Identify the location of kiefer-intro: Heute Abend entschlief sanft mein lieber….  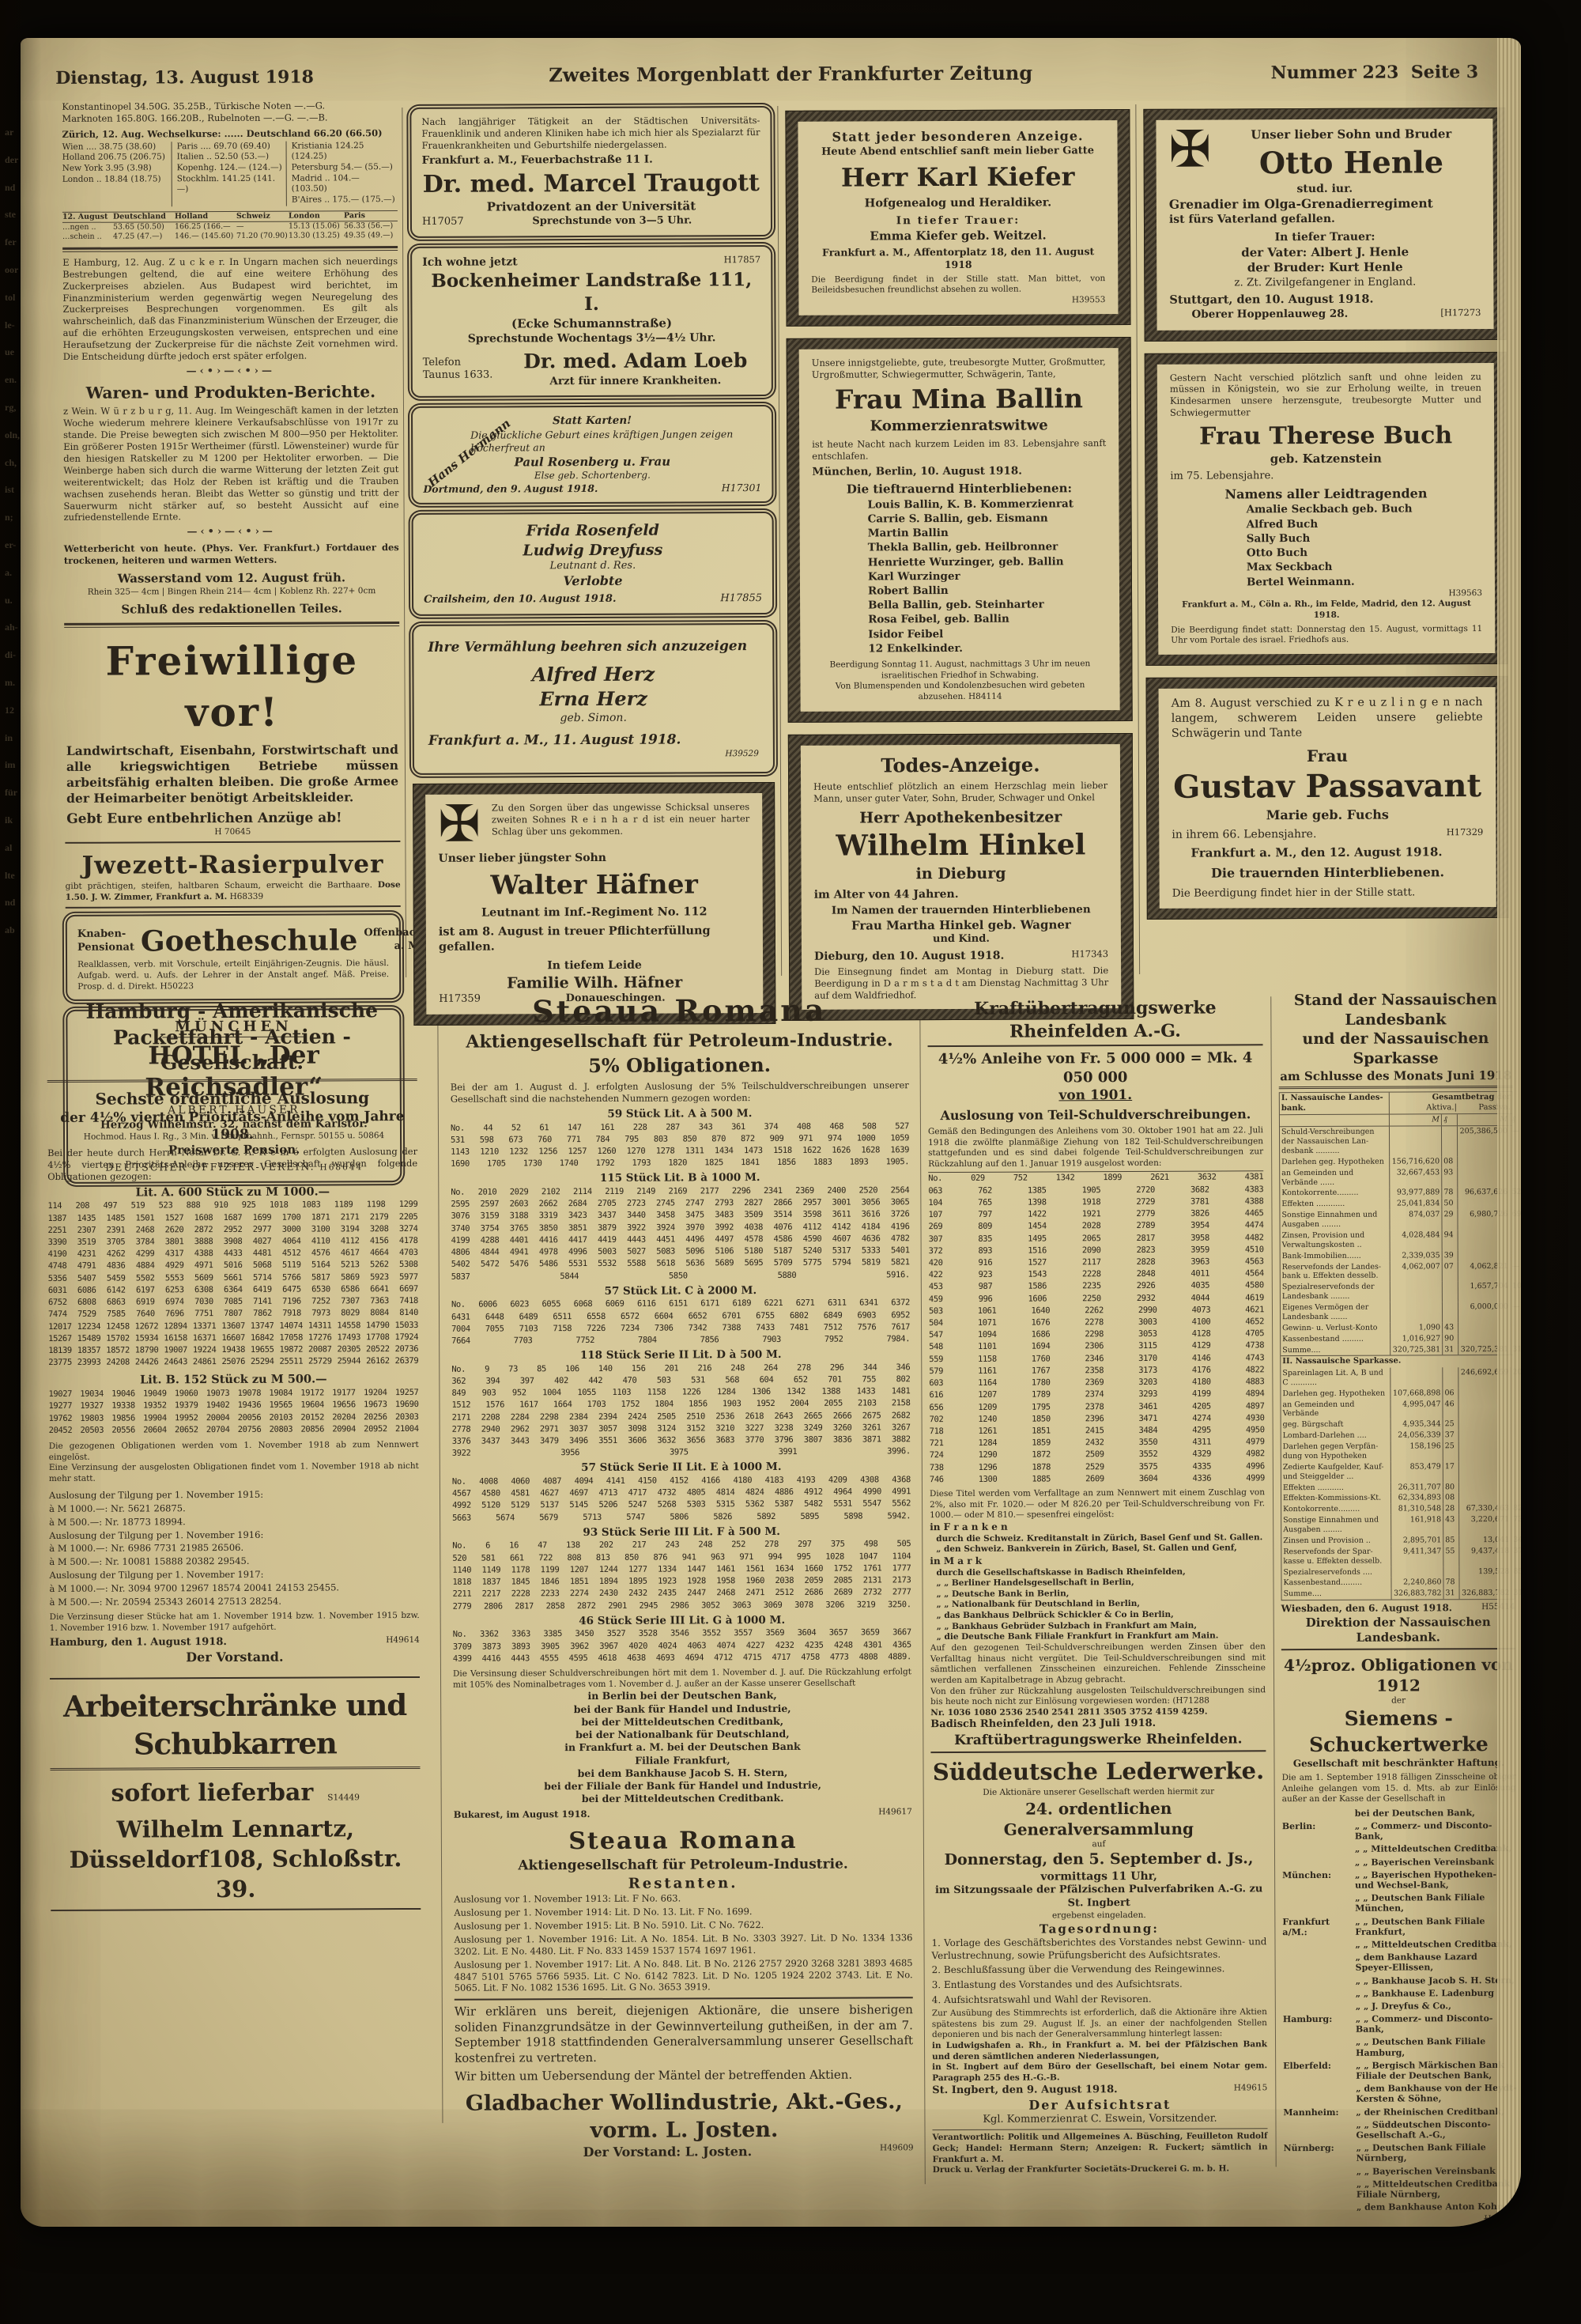
(958, 152).